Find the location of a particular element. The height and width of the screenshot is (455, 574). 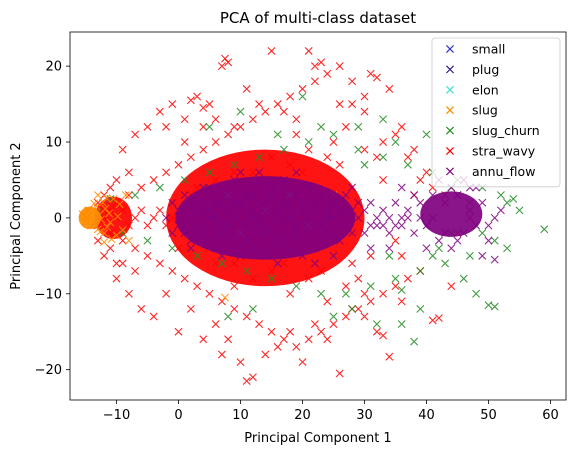

legend-box is located at coordinates (496, 112).